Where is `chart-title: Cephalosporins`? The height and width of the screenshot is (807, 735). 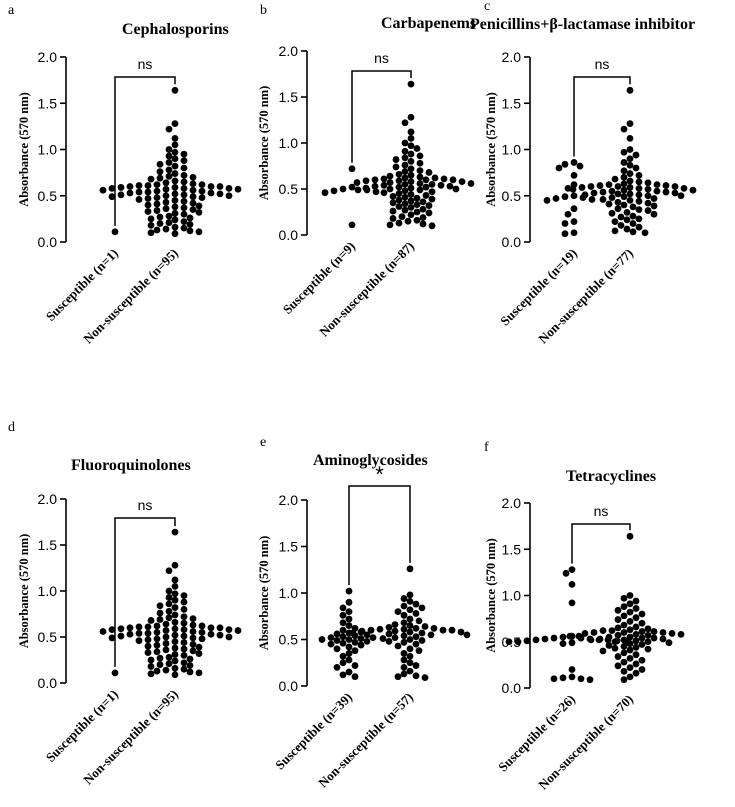 chart-title: Cephalosporins is located at coordinates (175, 29).